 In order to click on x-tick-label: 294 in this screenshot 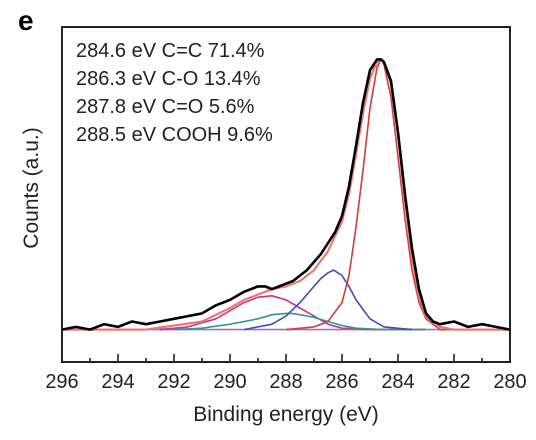, I will do `click(117, 382)`.